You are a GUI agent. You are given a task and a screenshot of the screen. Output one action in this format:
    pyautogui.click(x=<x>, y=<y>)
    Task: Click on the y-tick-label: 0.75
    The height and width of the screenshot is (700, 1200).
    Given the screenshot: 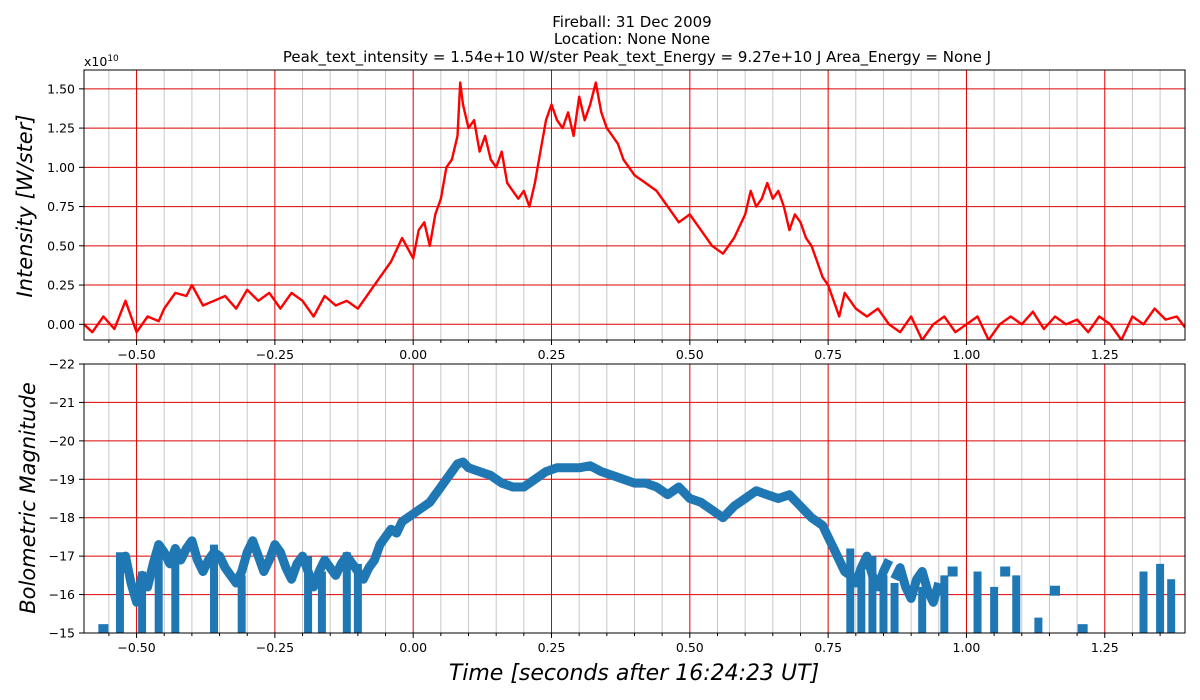 What is the action you would take?
    pyautogui.click(x=61, y=206)
    